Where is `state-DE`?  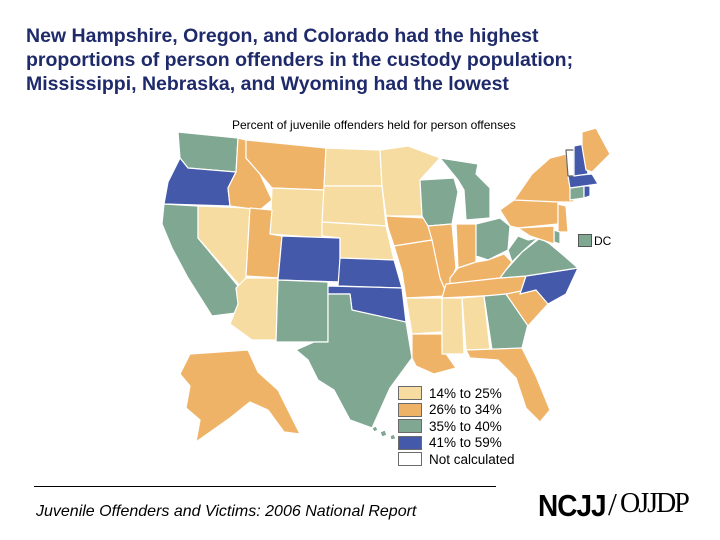
state-DE is located at coordinates (557, 237).